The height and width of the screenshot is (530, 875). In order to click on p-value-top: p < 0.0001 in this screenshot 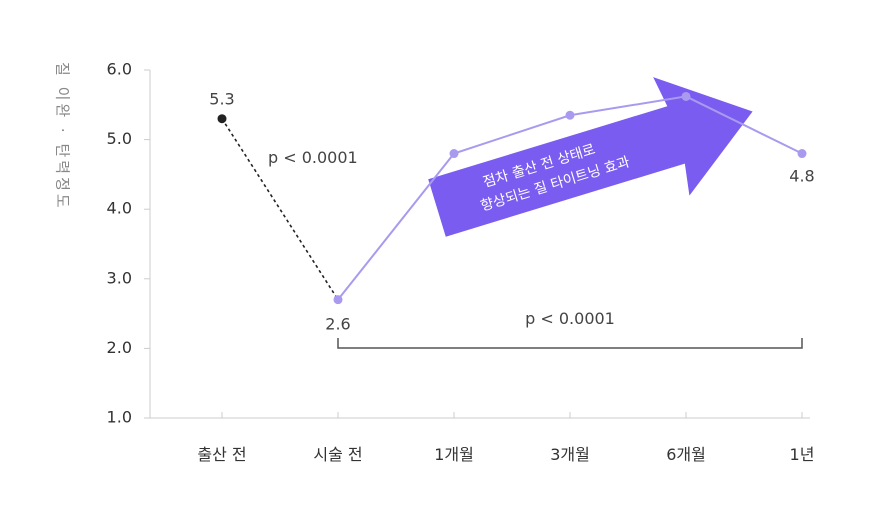, I will do `click(313, 157)`.